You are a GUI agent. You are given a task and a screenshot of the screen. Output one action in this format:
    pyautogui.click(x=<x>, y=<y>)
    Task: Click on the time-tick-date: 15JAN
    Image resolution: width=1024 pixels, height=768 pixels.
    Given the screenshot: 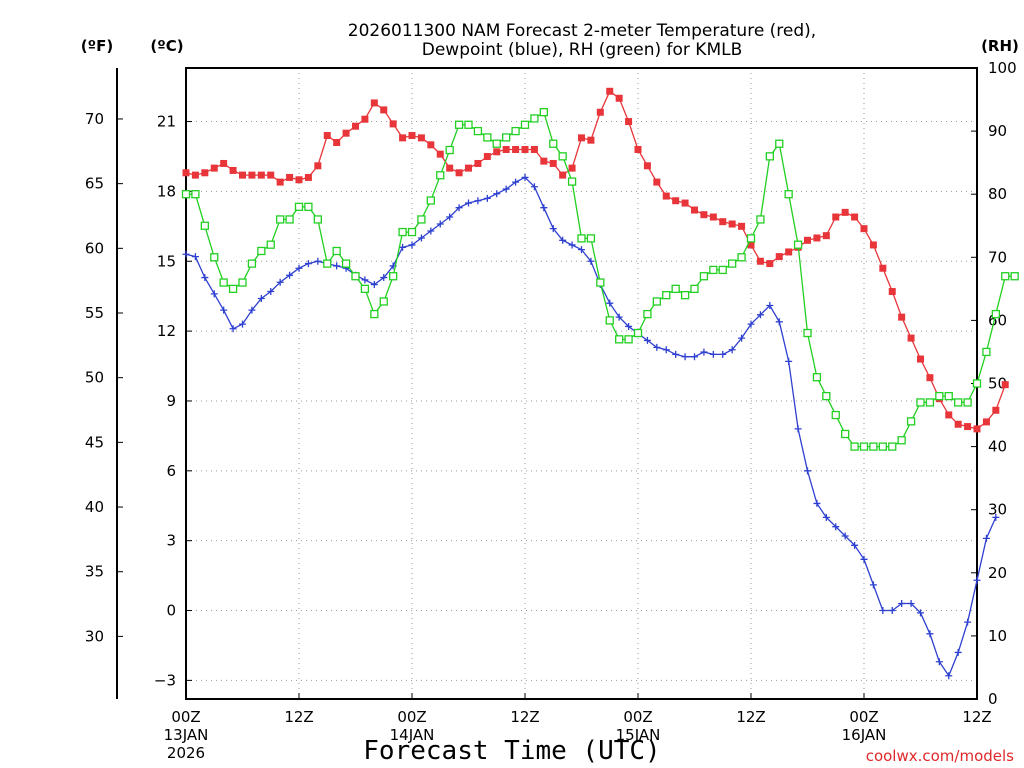 What is the action you would take?
    pyautogui.click(x=638, y=735)
    